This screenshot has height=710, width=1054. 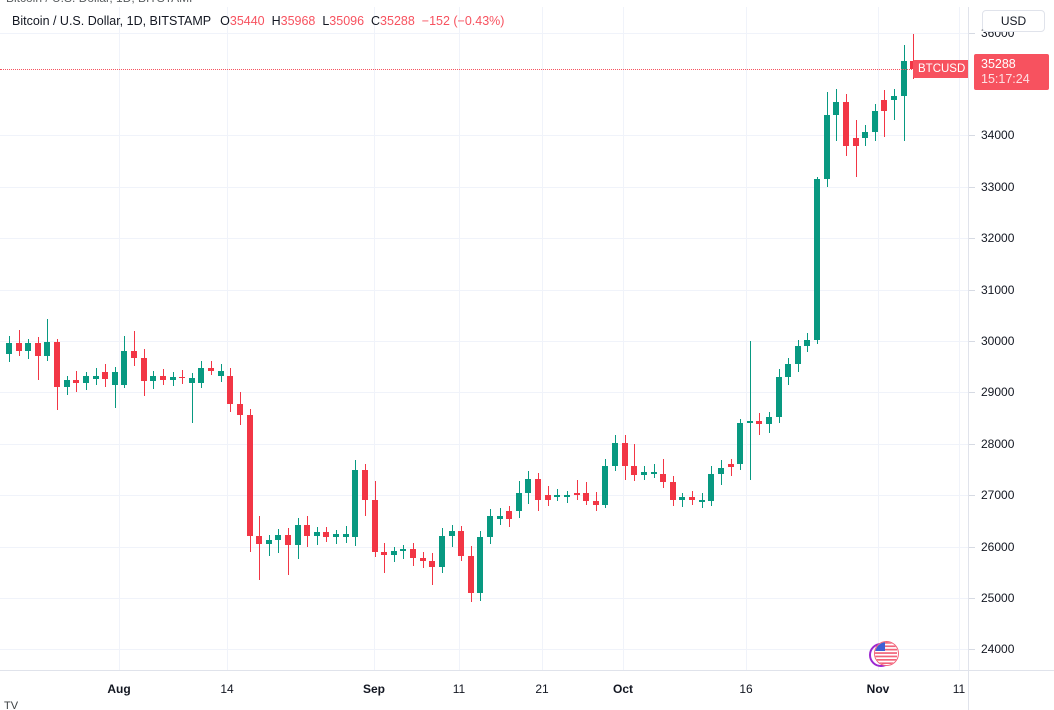 What do you see at coordinates (1013, 21) in the screenshot?
I see `currency-button: USD` at bounding box center [1013, 21].